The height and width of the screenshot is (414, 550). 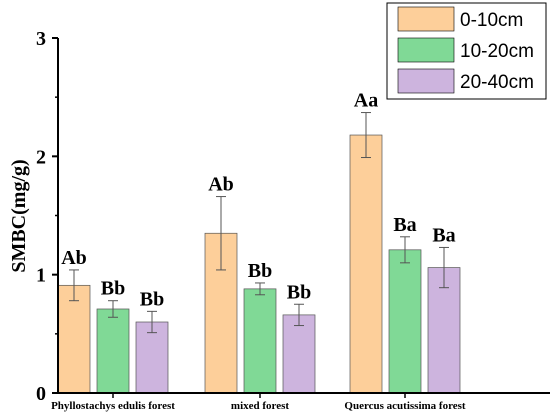 What do you see at coordinates (426, 81) in the screenshot?
I see `legend-swatch-20-40cm` at bounding box center [426, 81].